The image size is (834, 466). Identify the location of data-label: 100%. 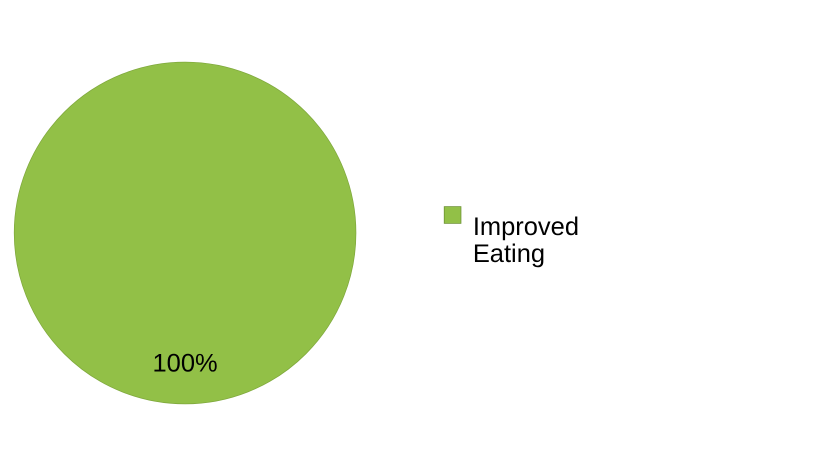
(185, 364).